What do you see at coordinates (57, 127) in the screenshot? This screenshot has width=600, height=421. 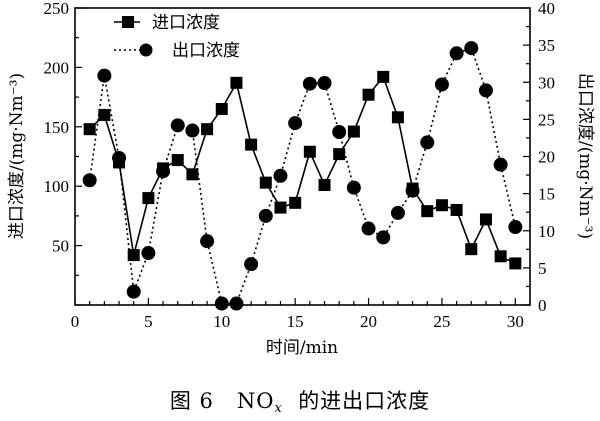 I see `y-tick-label: 150` at bounding box center [57, 127].